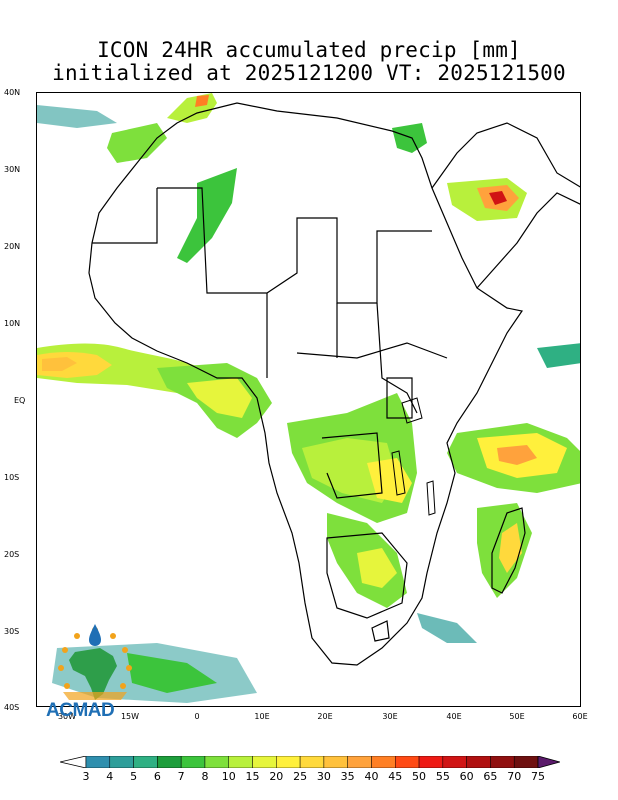  Describe the element at coordinates (110, 776) in the screenshot. I see `colorbar-label: 4` at that location.